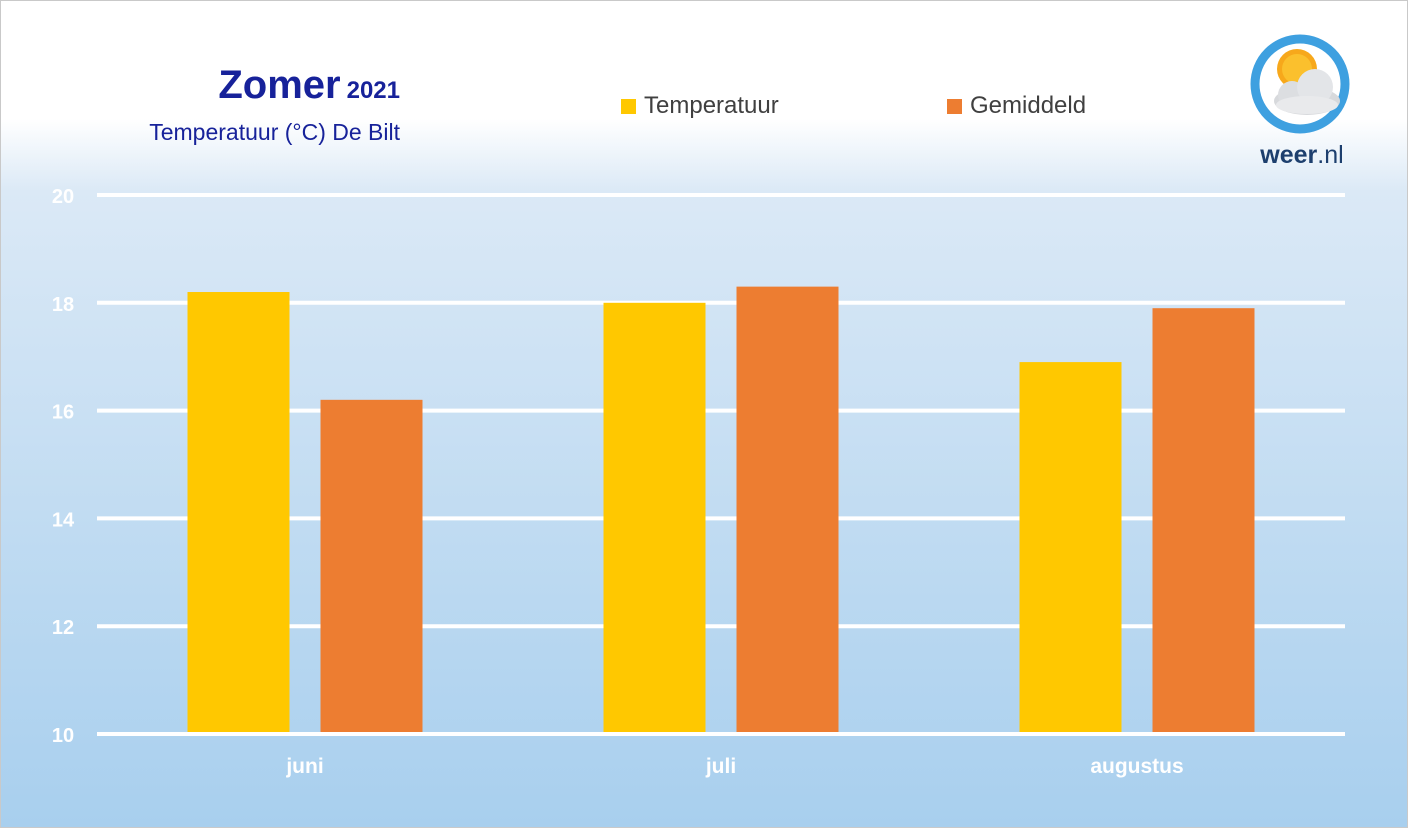  What do you see at coordinates (711, 105) in the screenshot?
I see `legend-label-temperatuur: Temperatuur` at bounding box center [711, 105].